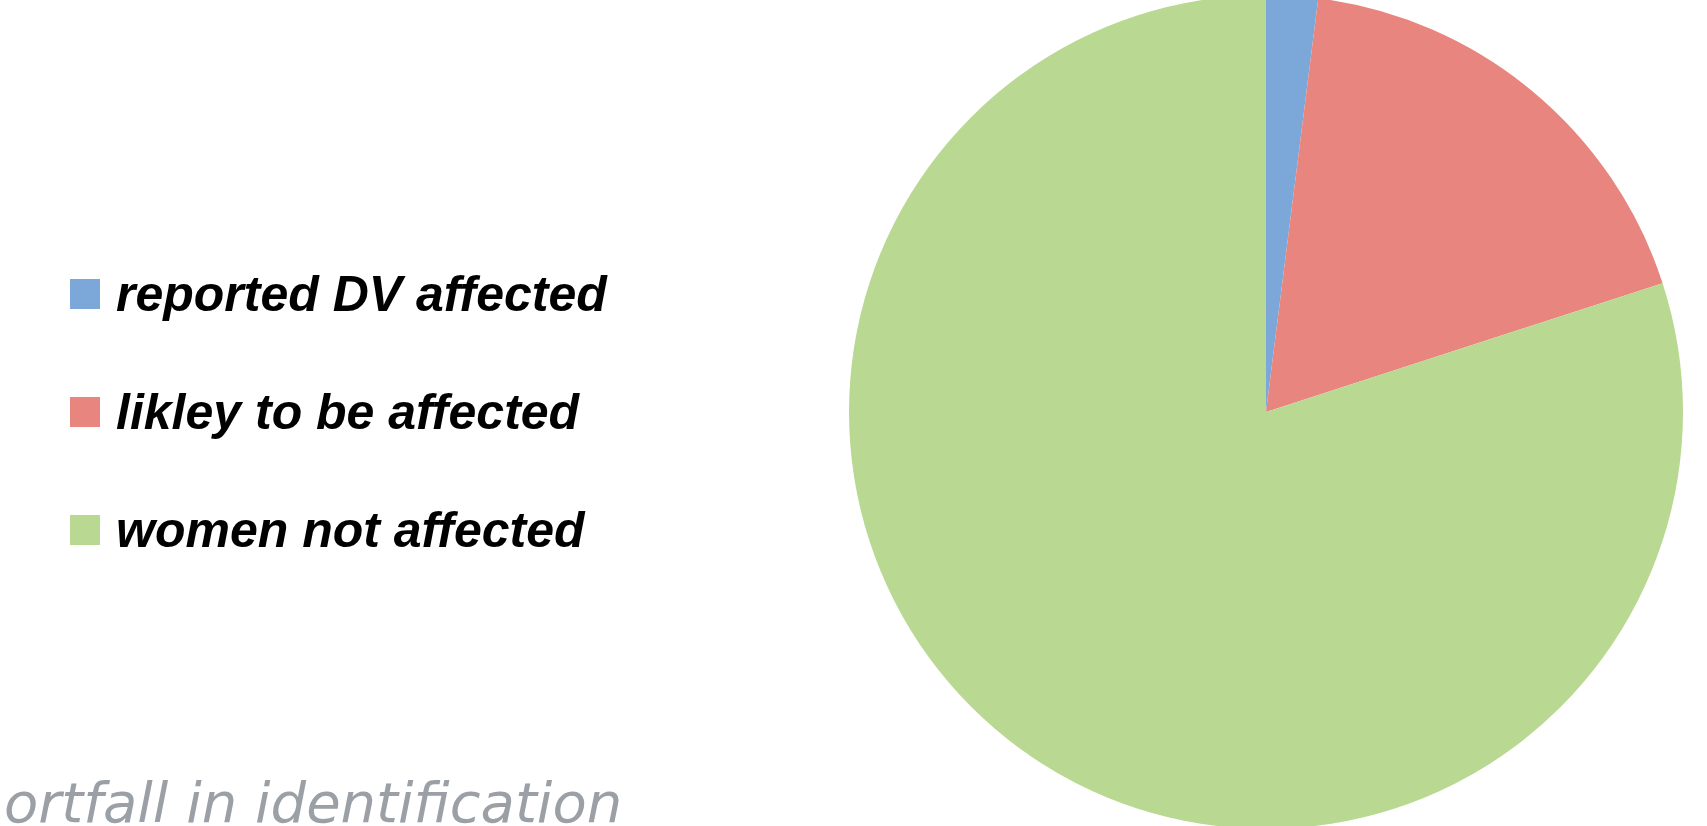 The image size is (1707, 826). Describe the element at coordinates (348, 412) in the screenshot. I see `legend-label: likley to be affected` at that location.